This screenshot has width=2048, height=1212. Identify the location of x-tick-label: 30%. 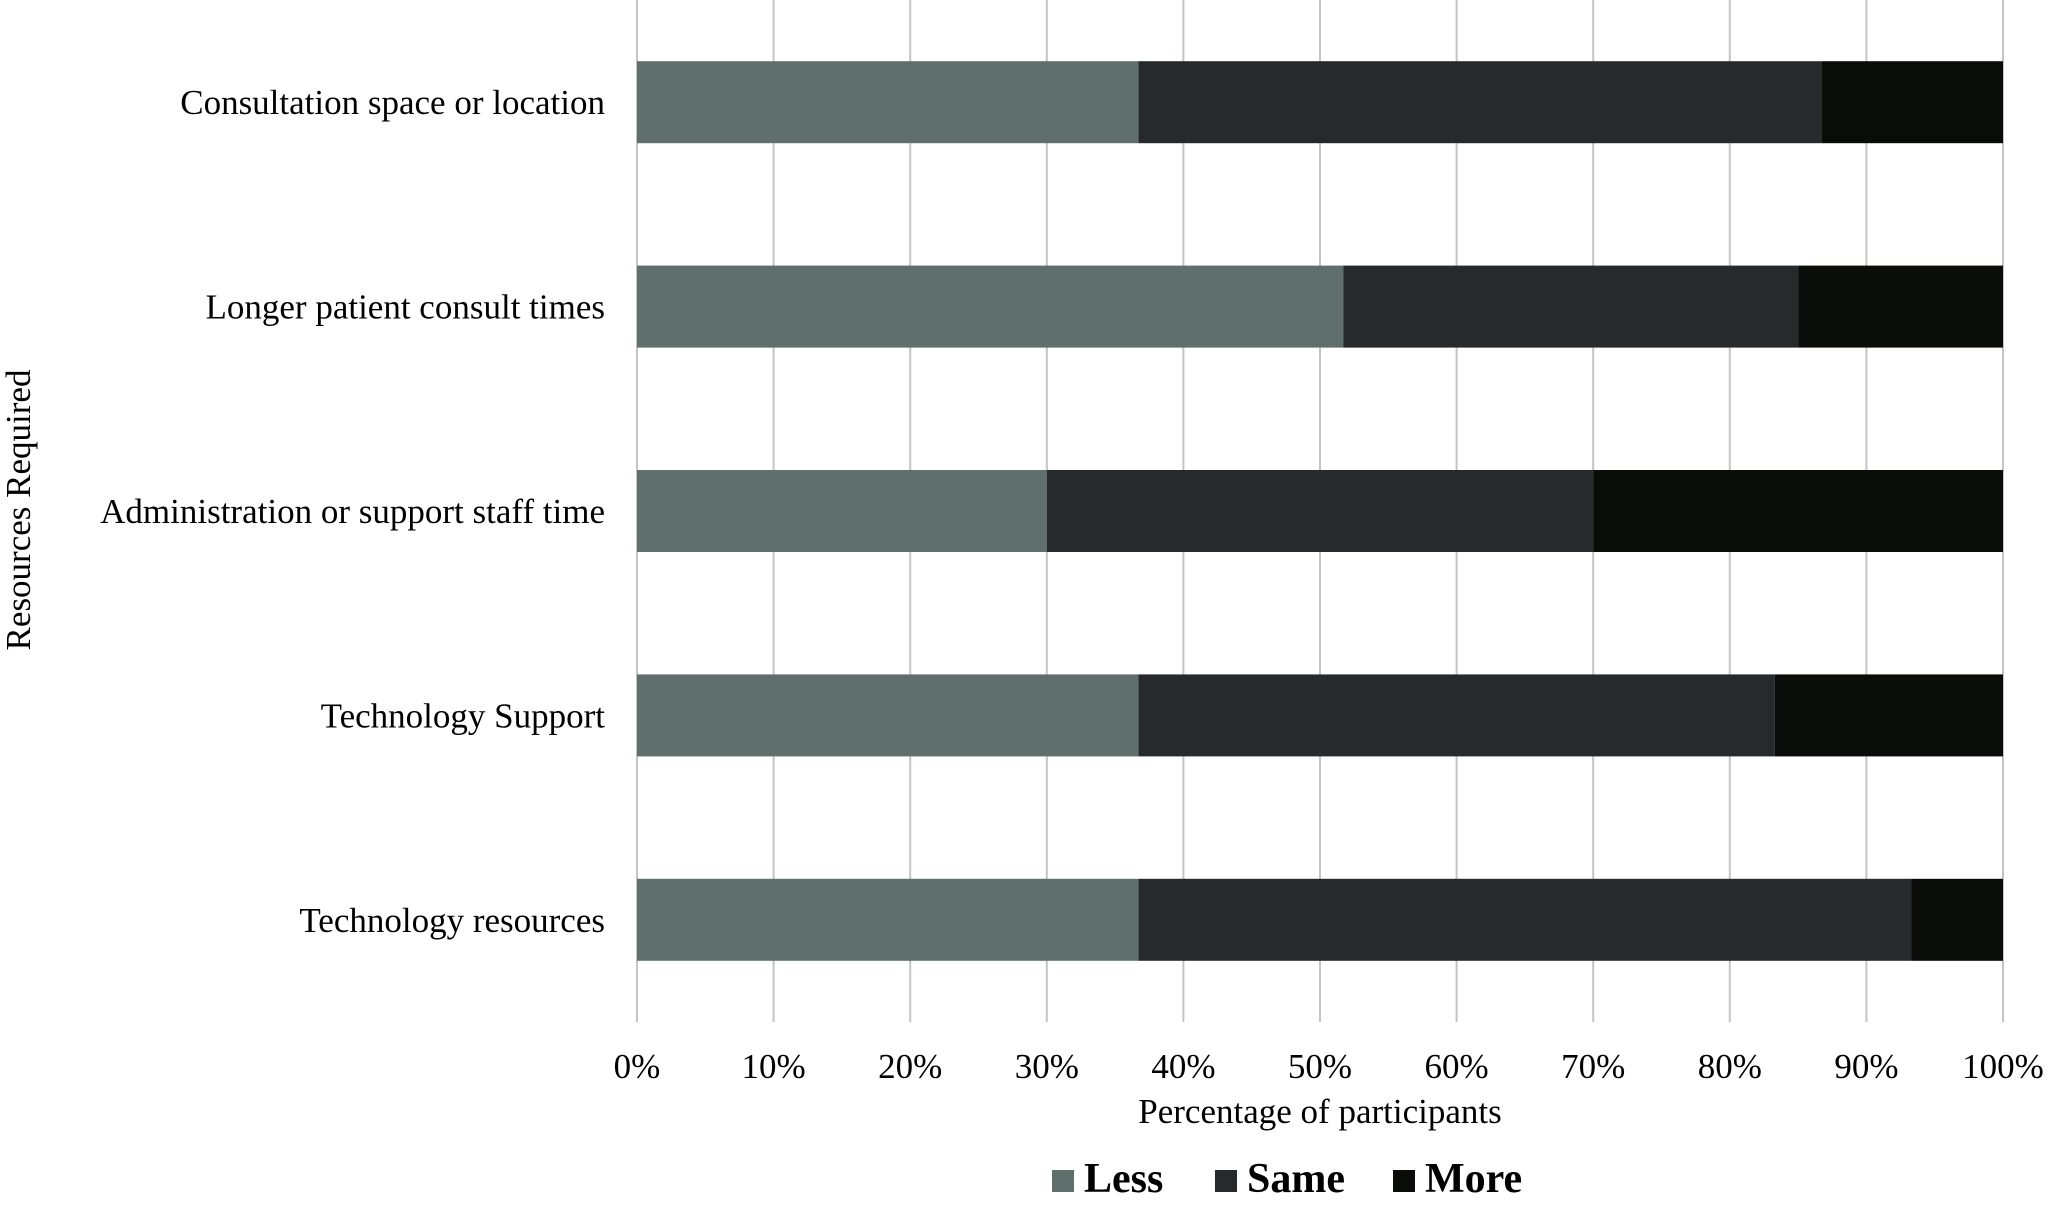
(1047, 1066).